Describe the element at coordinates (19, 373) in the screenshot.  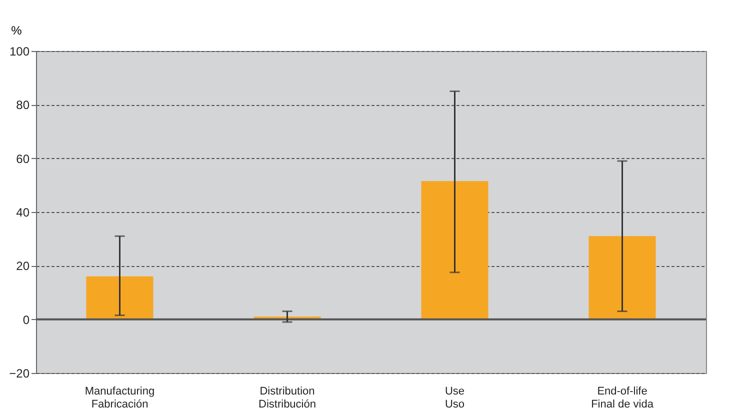
I see `y-tick-label: −20` at that location.